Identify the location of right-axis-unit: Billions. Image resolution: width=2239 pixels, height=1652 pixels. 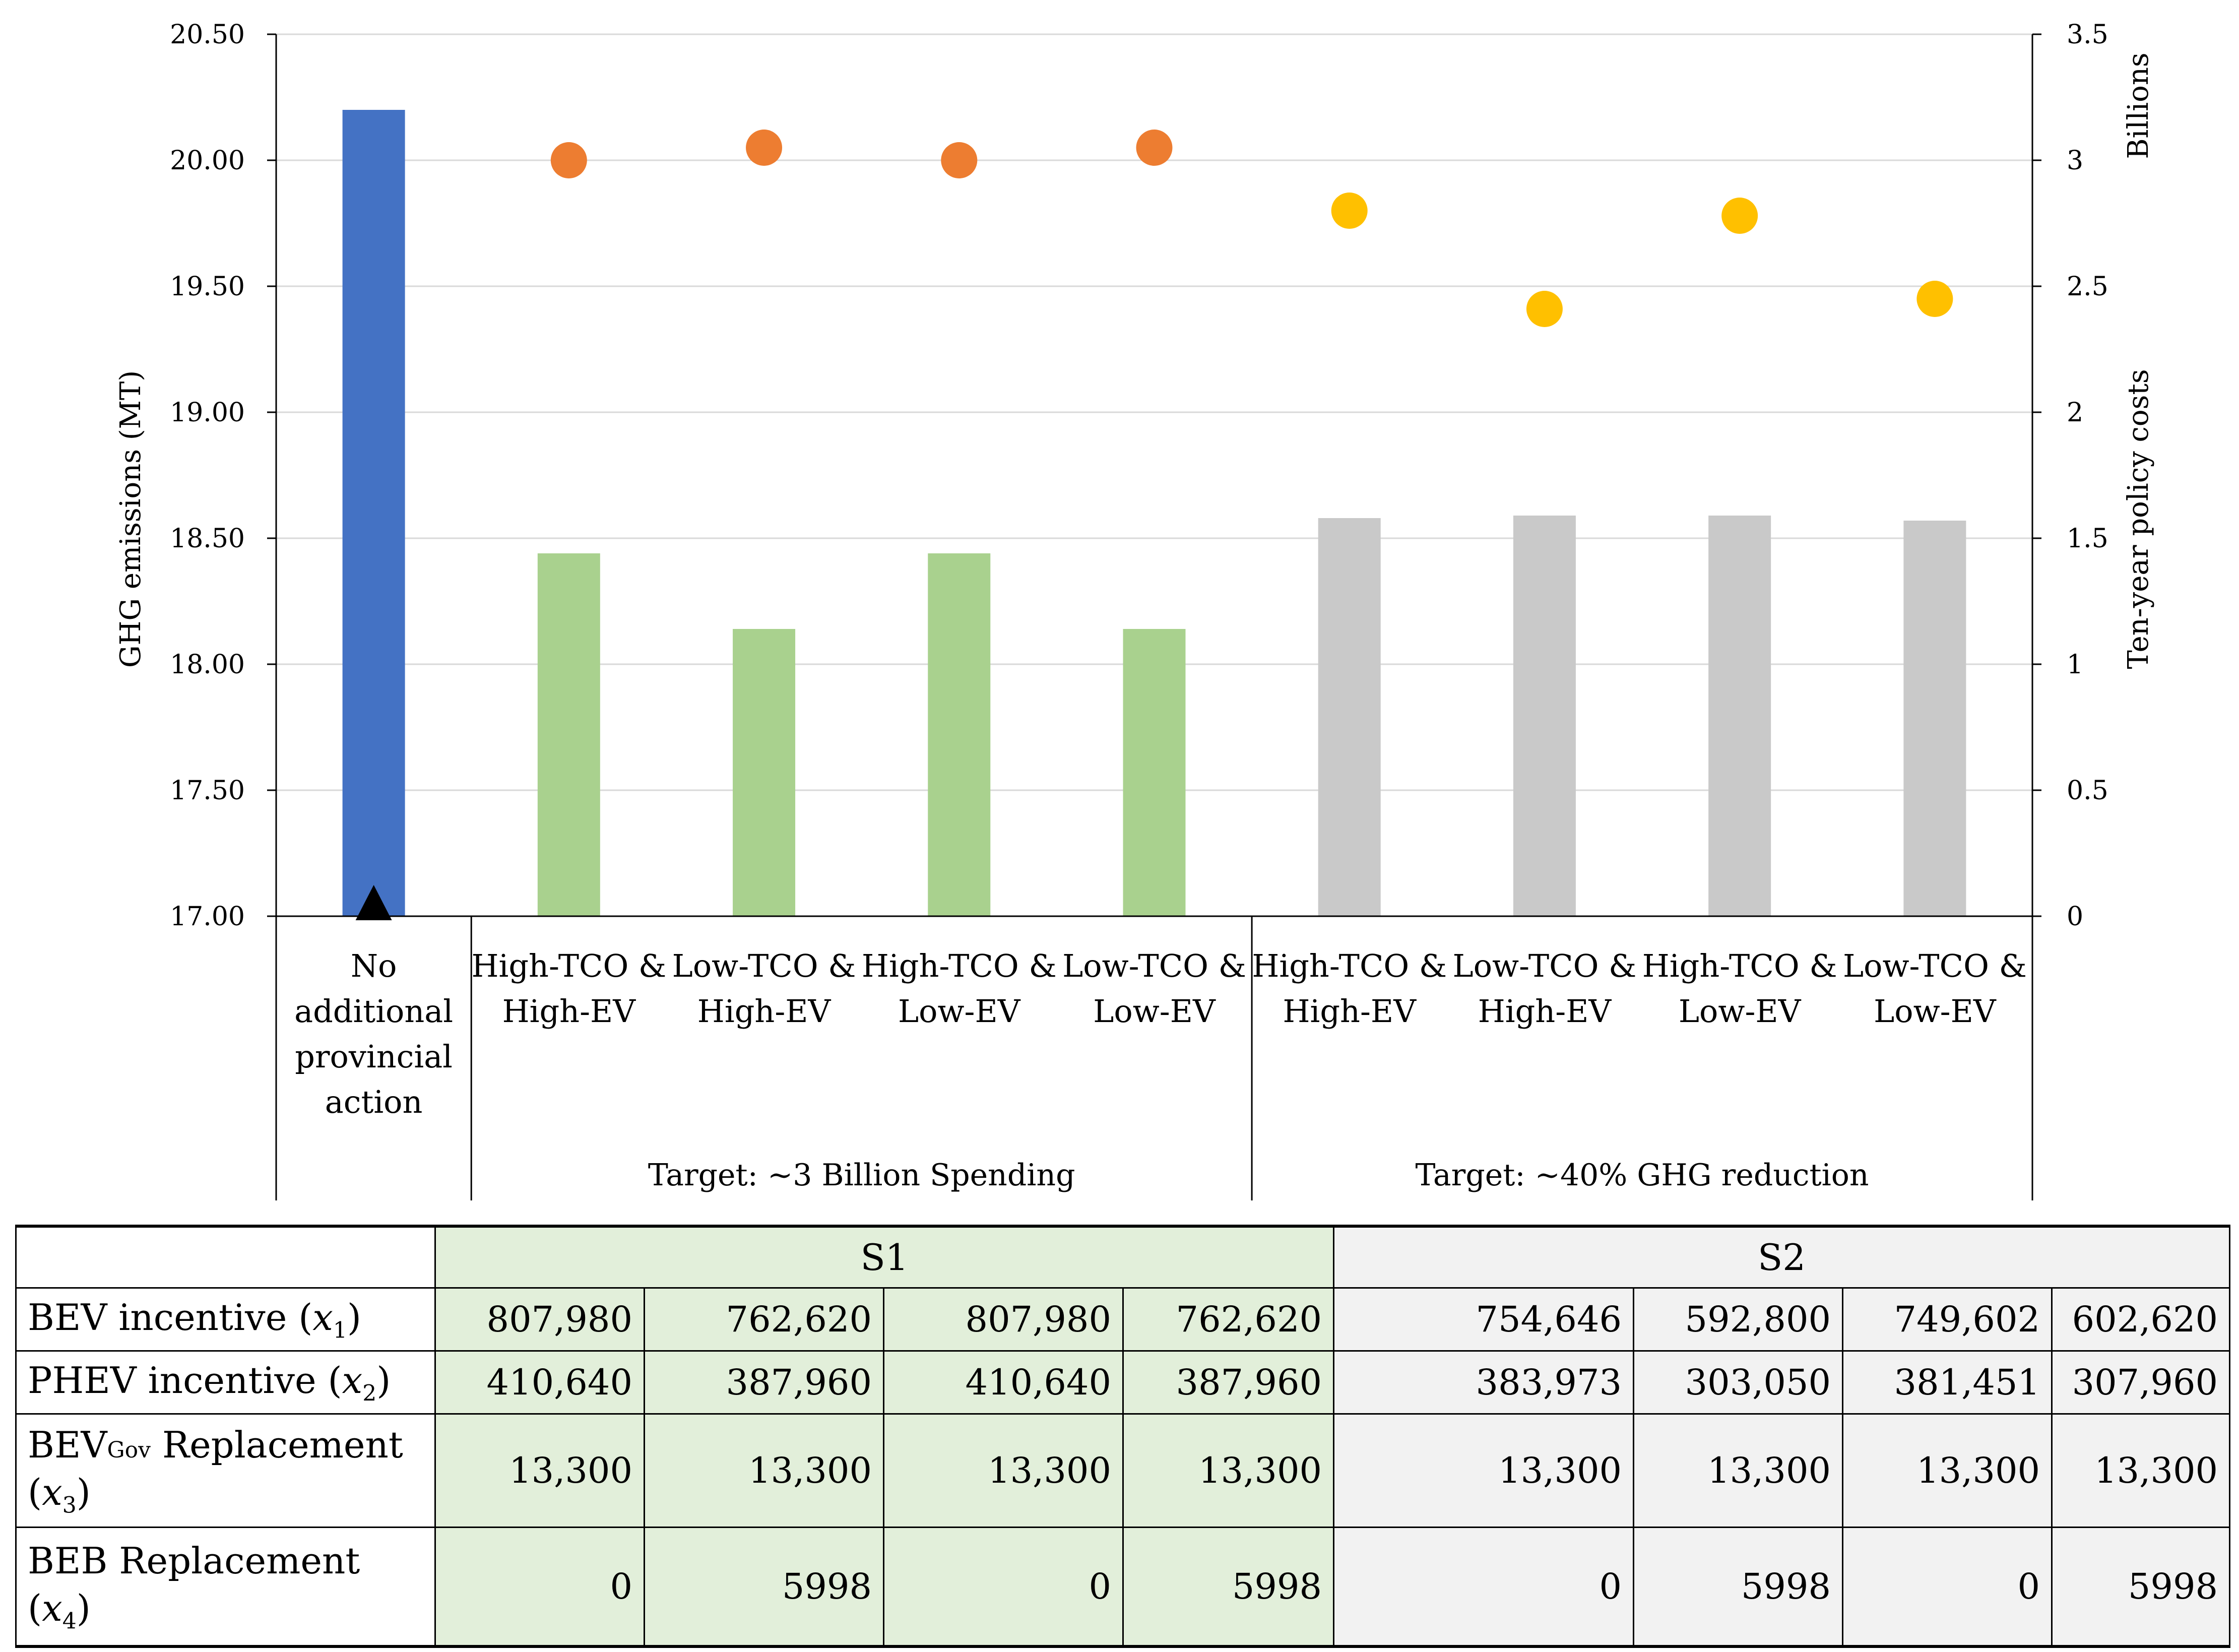
(2138, 106).